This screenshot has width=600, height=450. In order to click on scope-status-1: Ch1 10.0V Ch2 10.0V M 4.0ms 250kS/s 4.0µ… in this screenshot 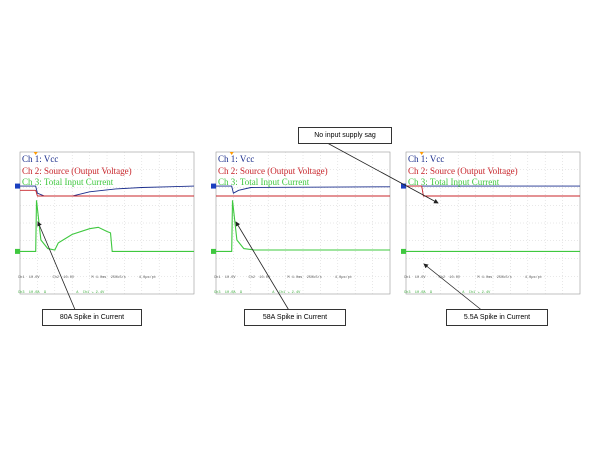, I will do `click(87, 286)`.